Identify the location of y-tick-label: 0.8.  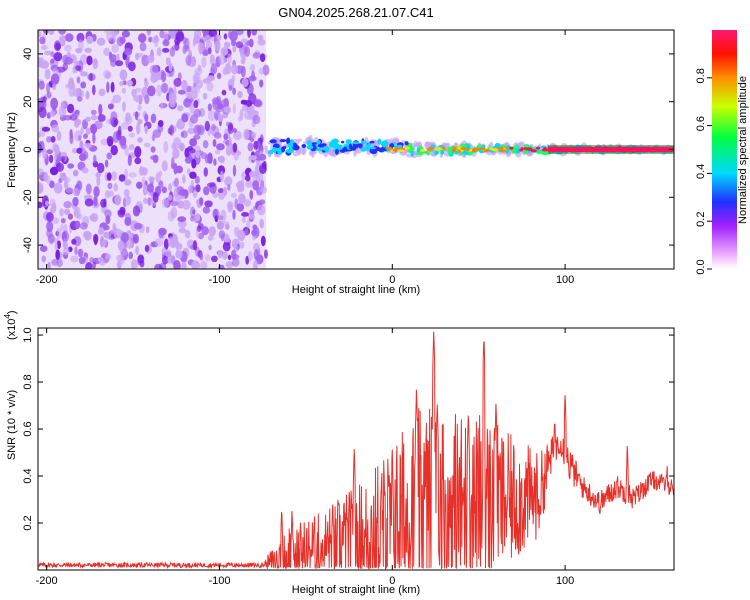
(28, 381).